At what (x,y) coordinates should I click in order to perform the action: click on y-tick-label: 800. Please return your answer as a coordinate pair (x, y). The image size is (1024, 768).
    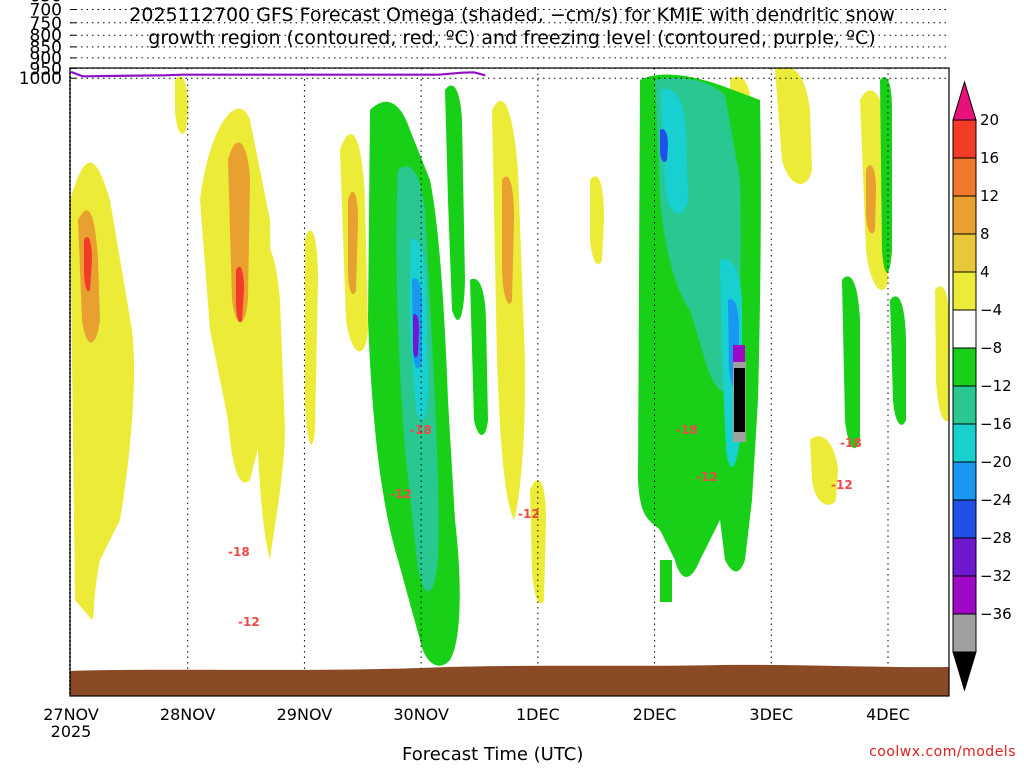
    Looking at the image, I should click on (46, 36).